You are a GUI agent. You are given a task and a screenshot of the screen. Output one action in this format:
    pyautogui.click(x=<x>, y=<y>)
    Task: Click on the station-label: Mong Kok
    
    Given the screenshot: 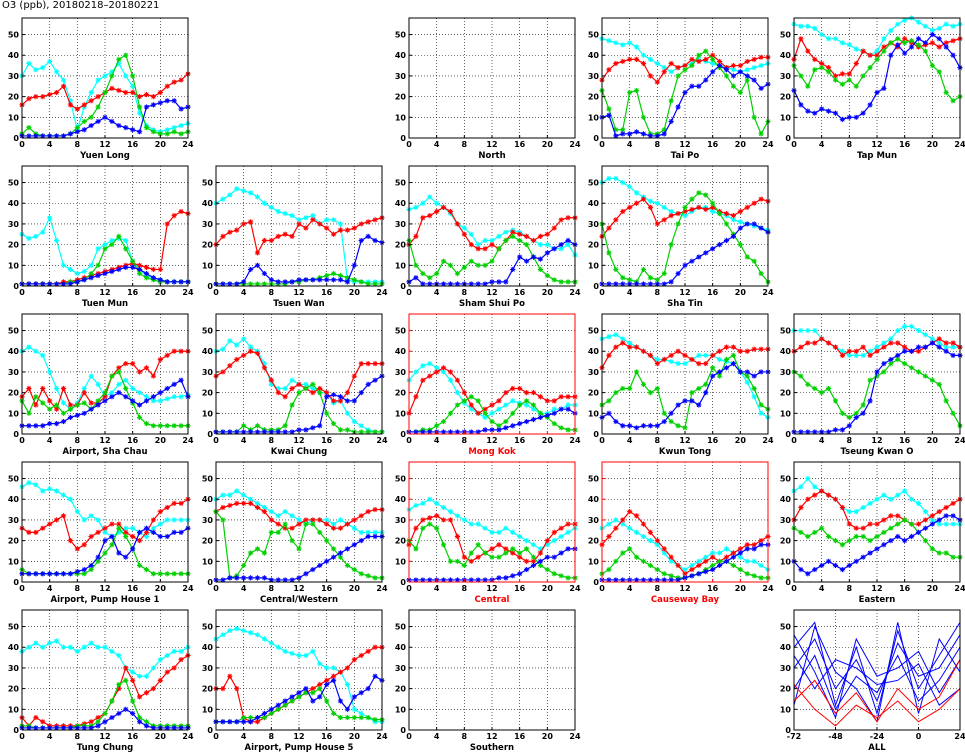 What is the action you would take?
    pyautogui.click(x=492, y=452)
    